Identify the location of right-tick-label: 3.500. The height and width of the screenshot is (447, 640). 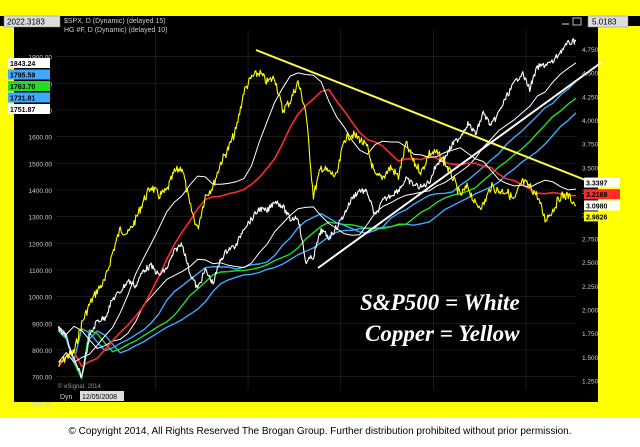
(590, 168).